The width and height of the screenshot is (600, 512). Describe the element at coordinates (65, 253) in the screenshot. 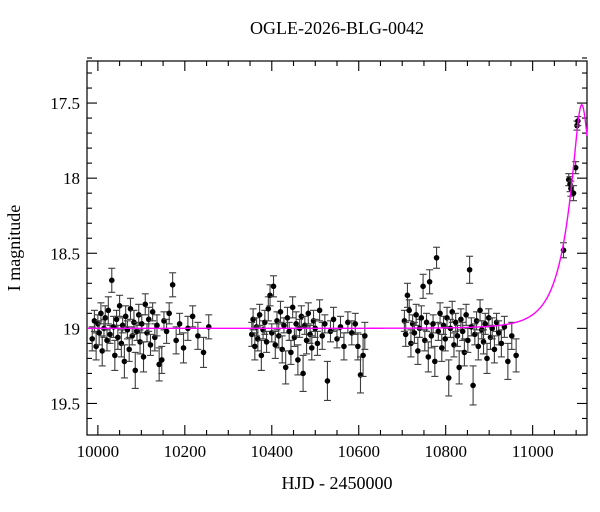

I see `y-tick-label: 18.5` at that location.